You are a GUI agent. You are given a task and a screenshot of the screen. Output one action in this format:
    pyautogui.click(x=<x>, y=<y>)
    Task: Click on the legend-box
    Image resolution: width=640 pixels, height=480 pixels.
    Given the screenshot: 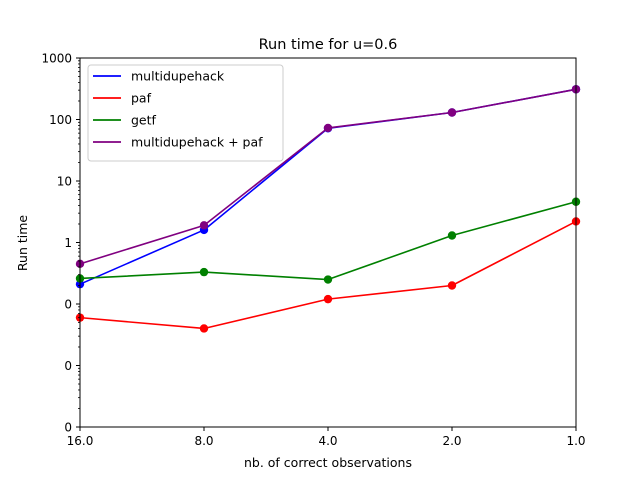 What is the action you would take?
    pyautogui.click(x=185, y=113)
    